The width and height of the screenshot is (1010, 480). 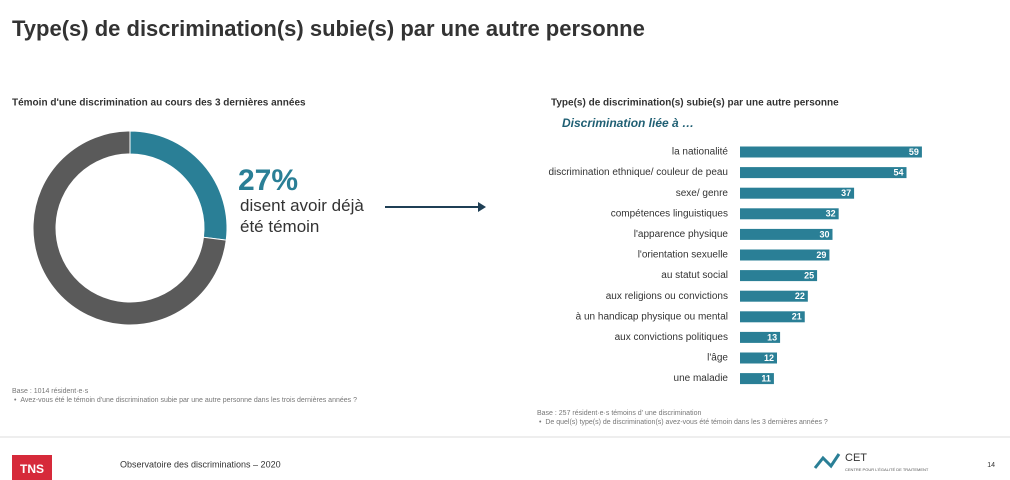 I want to click on value-label: 25, so click(x=809, y=275).